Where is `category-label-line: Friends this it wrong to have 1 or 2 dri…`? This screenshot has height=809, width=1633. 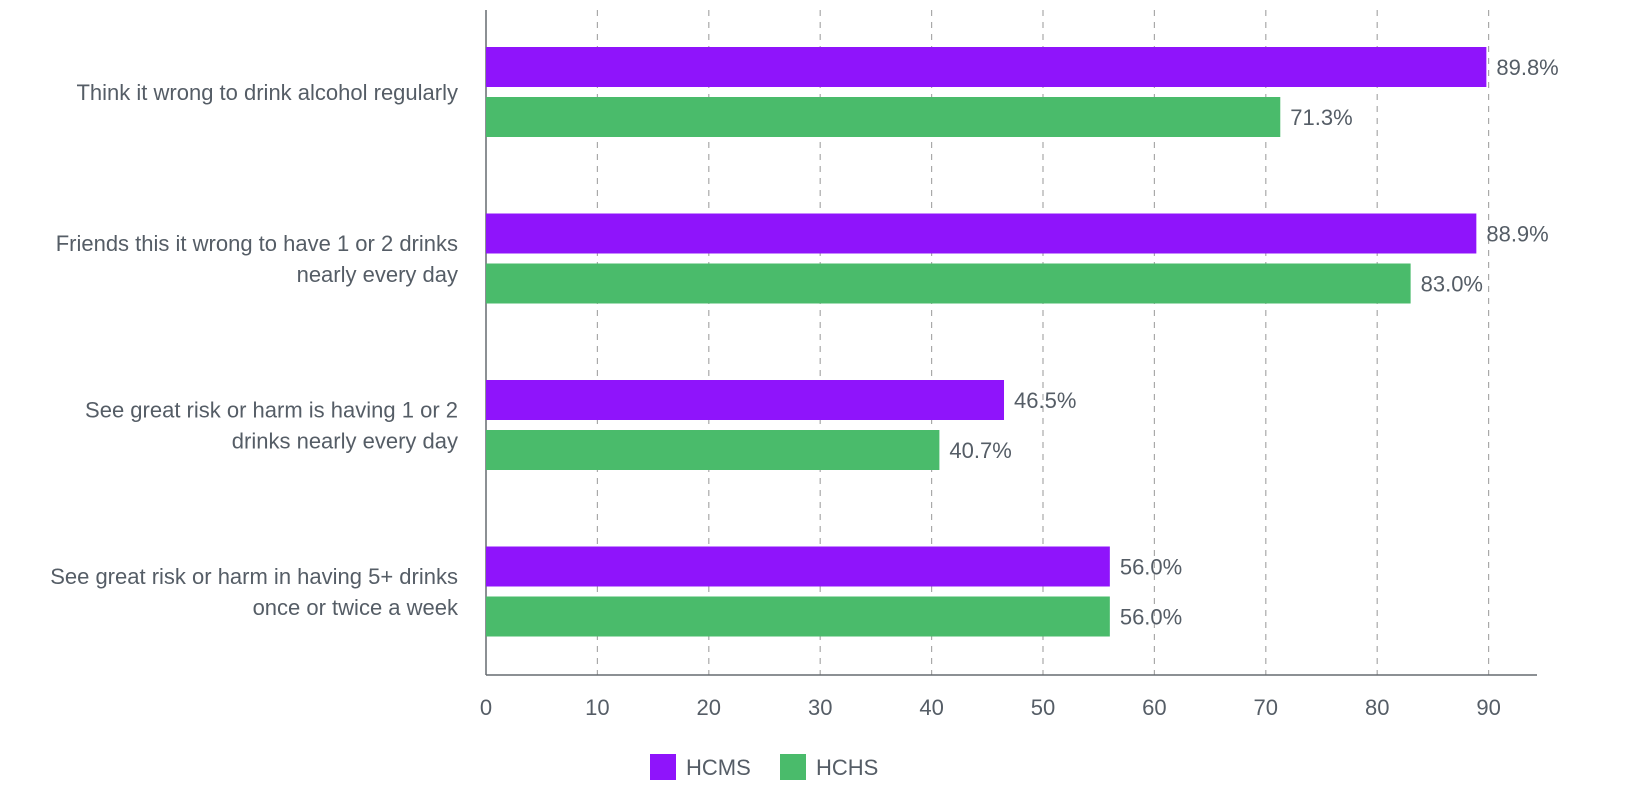
category-label-line: Friends this it wrong to have 1 or 2 dri… is located at coordinates (257, 243).